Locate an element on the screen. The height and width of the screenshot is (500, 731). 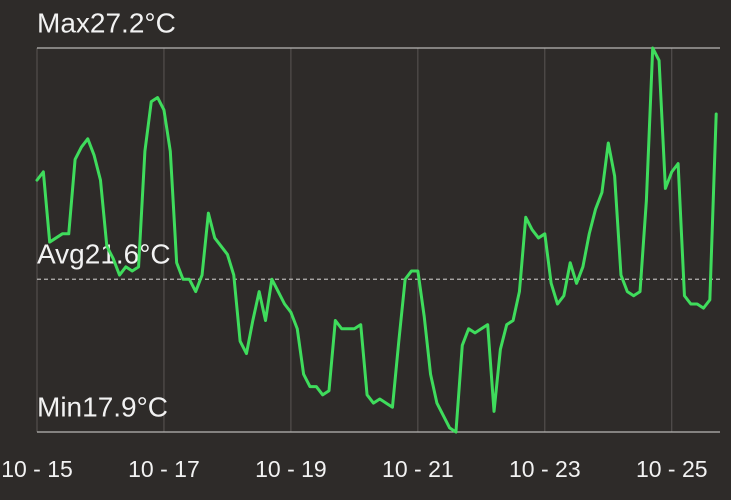
x-tick-label: 10 - 15 is located at coordinates (37, 469).